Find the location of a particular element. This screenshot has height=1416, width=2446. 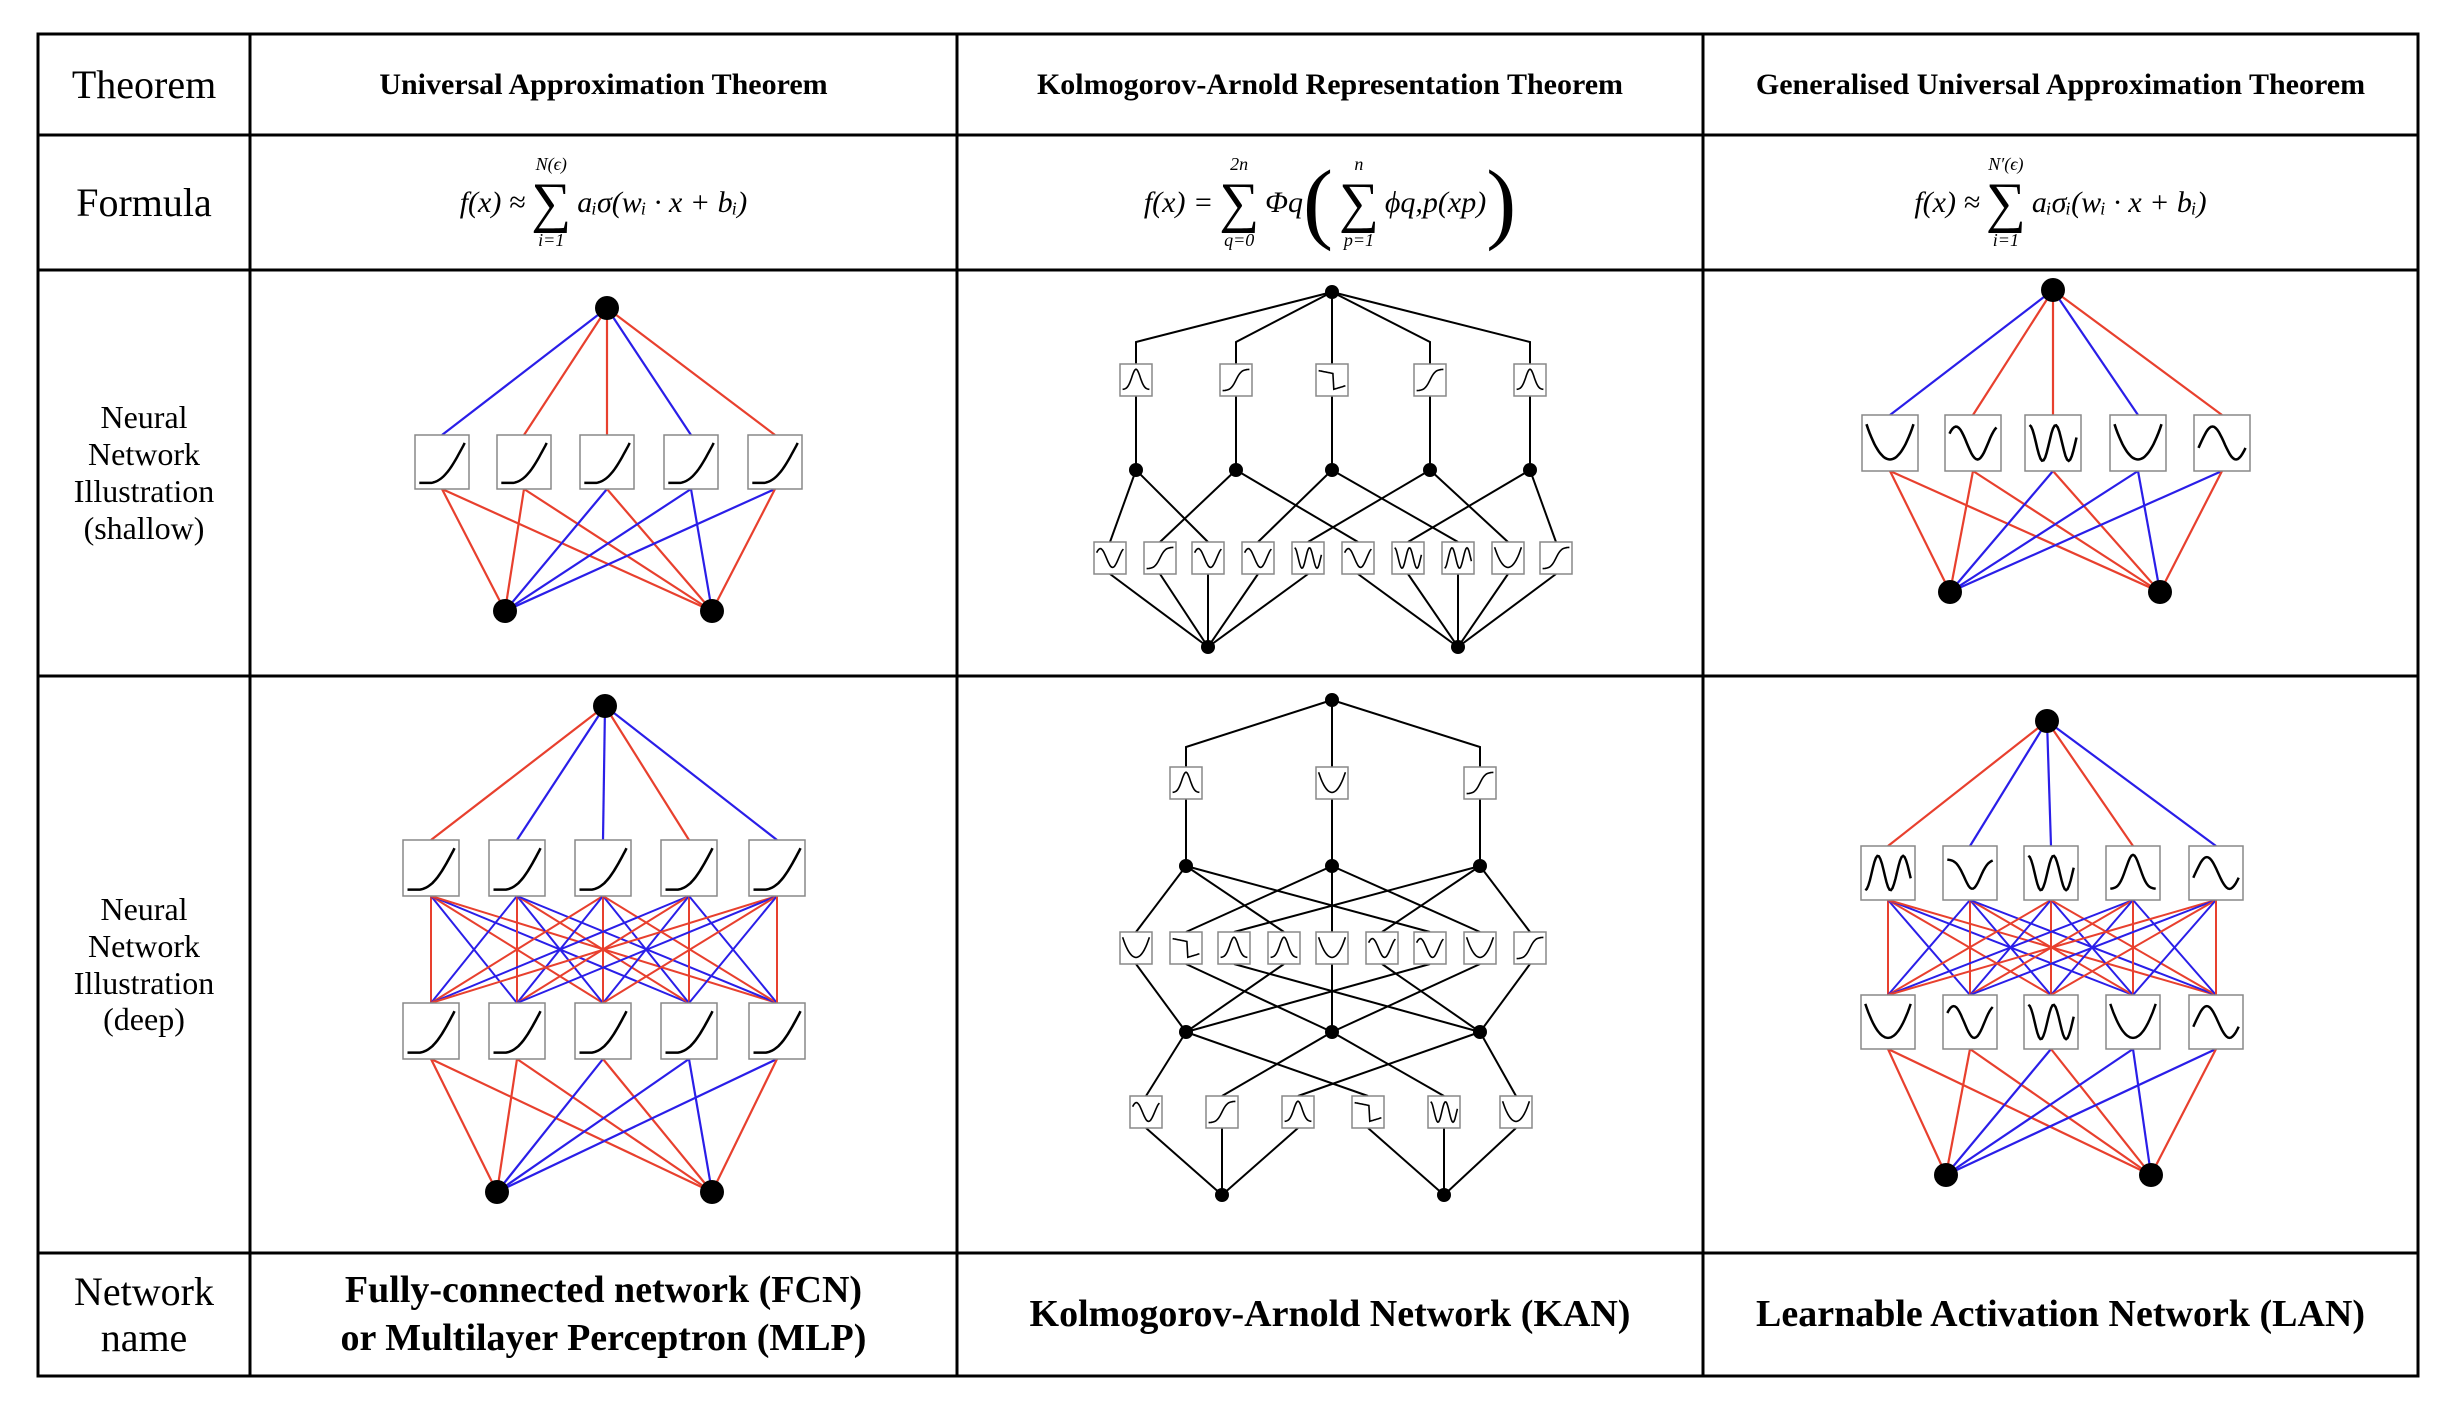

fcn-shallow-diagram is located at coordinates (608, 459).